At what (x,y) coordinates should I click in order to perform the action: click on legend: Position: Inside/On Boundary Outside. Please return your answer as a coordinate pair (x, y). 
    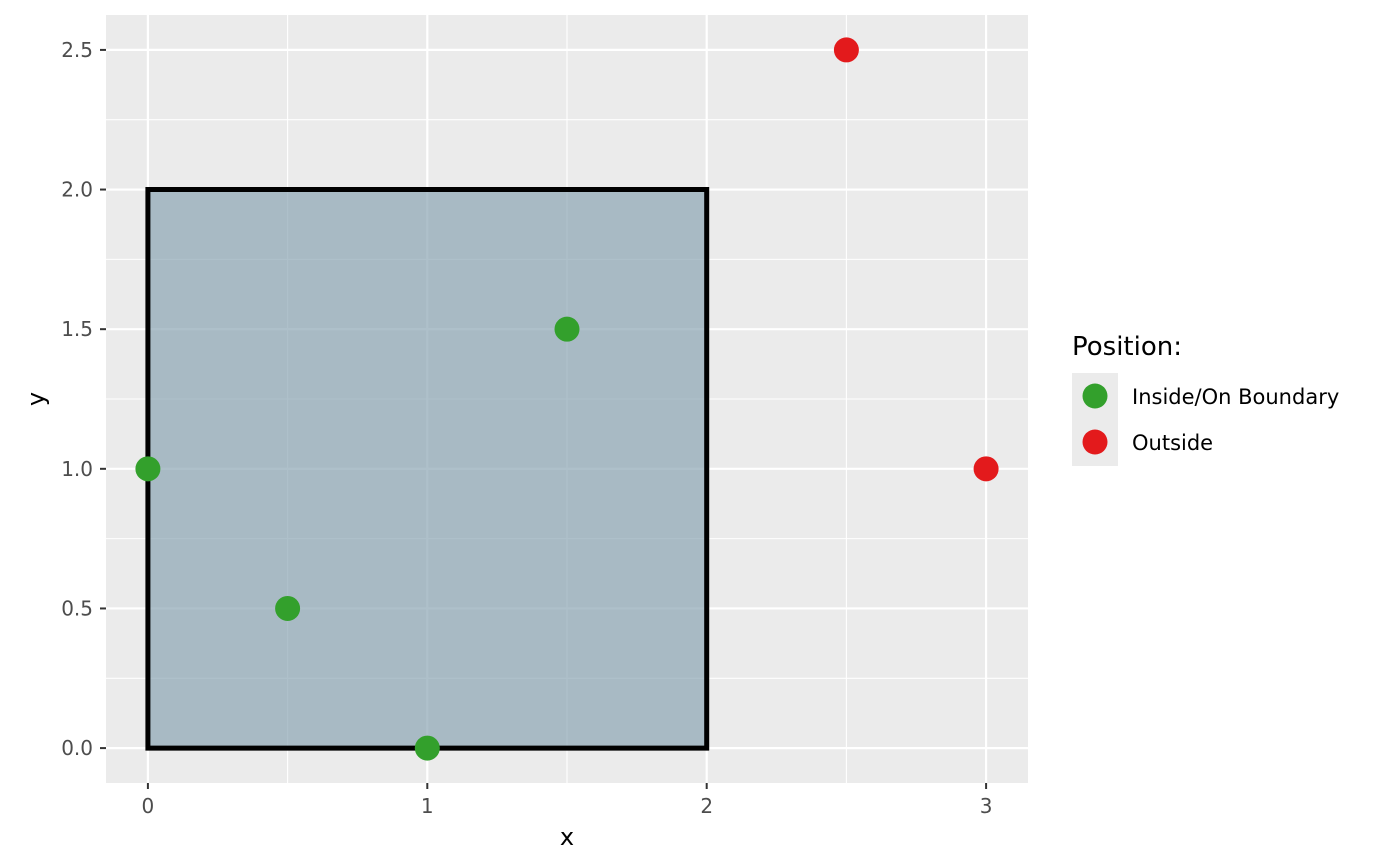
    Looking at the image, I should click on (1205, 399).